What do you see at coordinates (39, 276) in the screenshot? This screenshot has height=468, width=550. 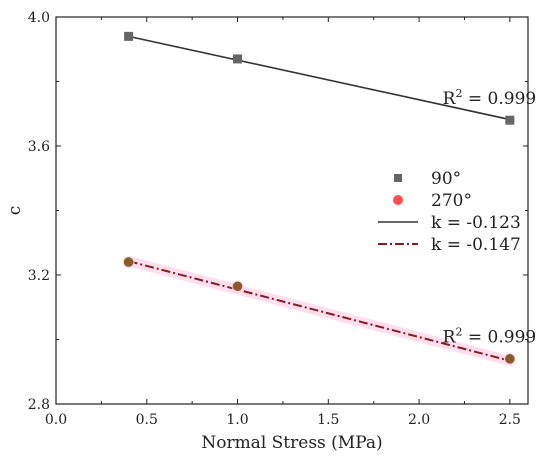 I see `y-tick-label: 3.2` at bounding box center [39, 276].